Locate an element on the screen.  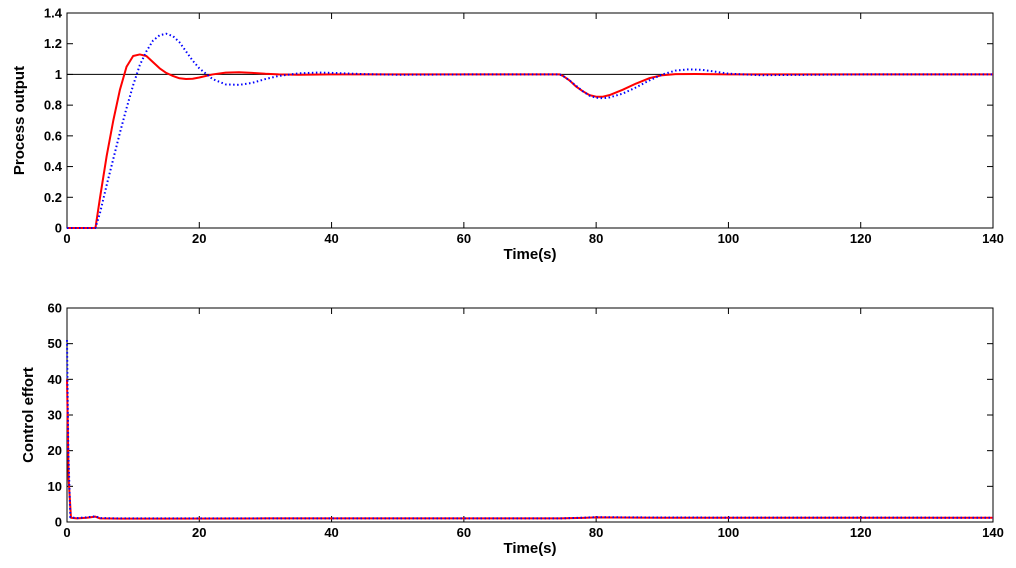
control-effort-y-tick-label: 60 is located at coordinates (55, 308).